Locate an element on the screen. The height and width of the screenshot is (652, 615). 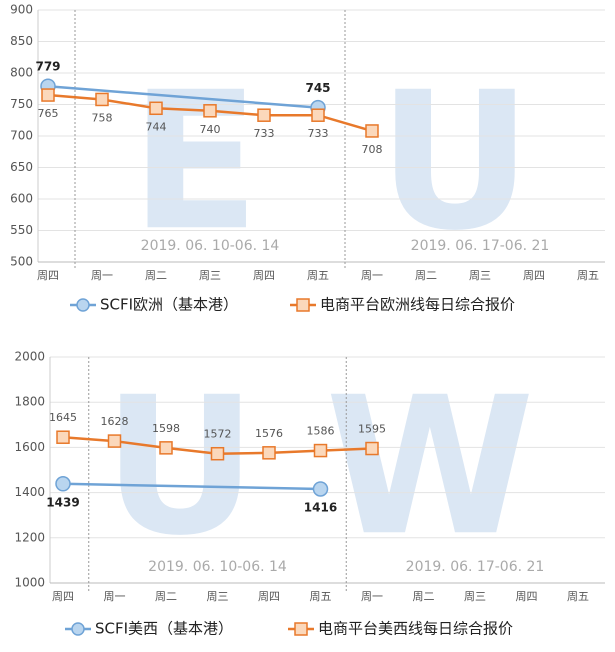
legend-label: SCFI美西（基本港） is located at coordinates (164, 629).